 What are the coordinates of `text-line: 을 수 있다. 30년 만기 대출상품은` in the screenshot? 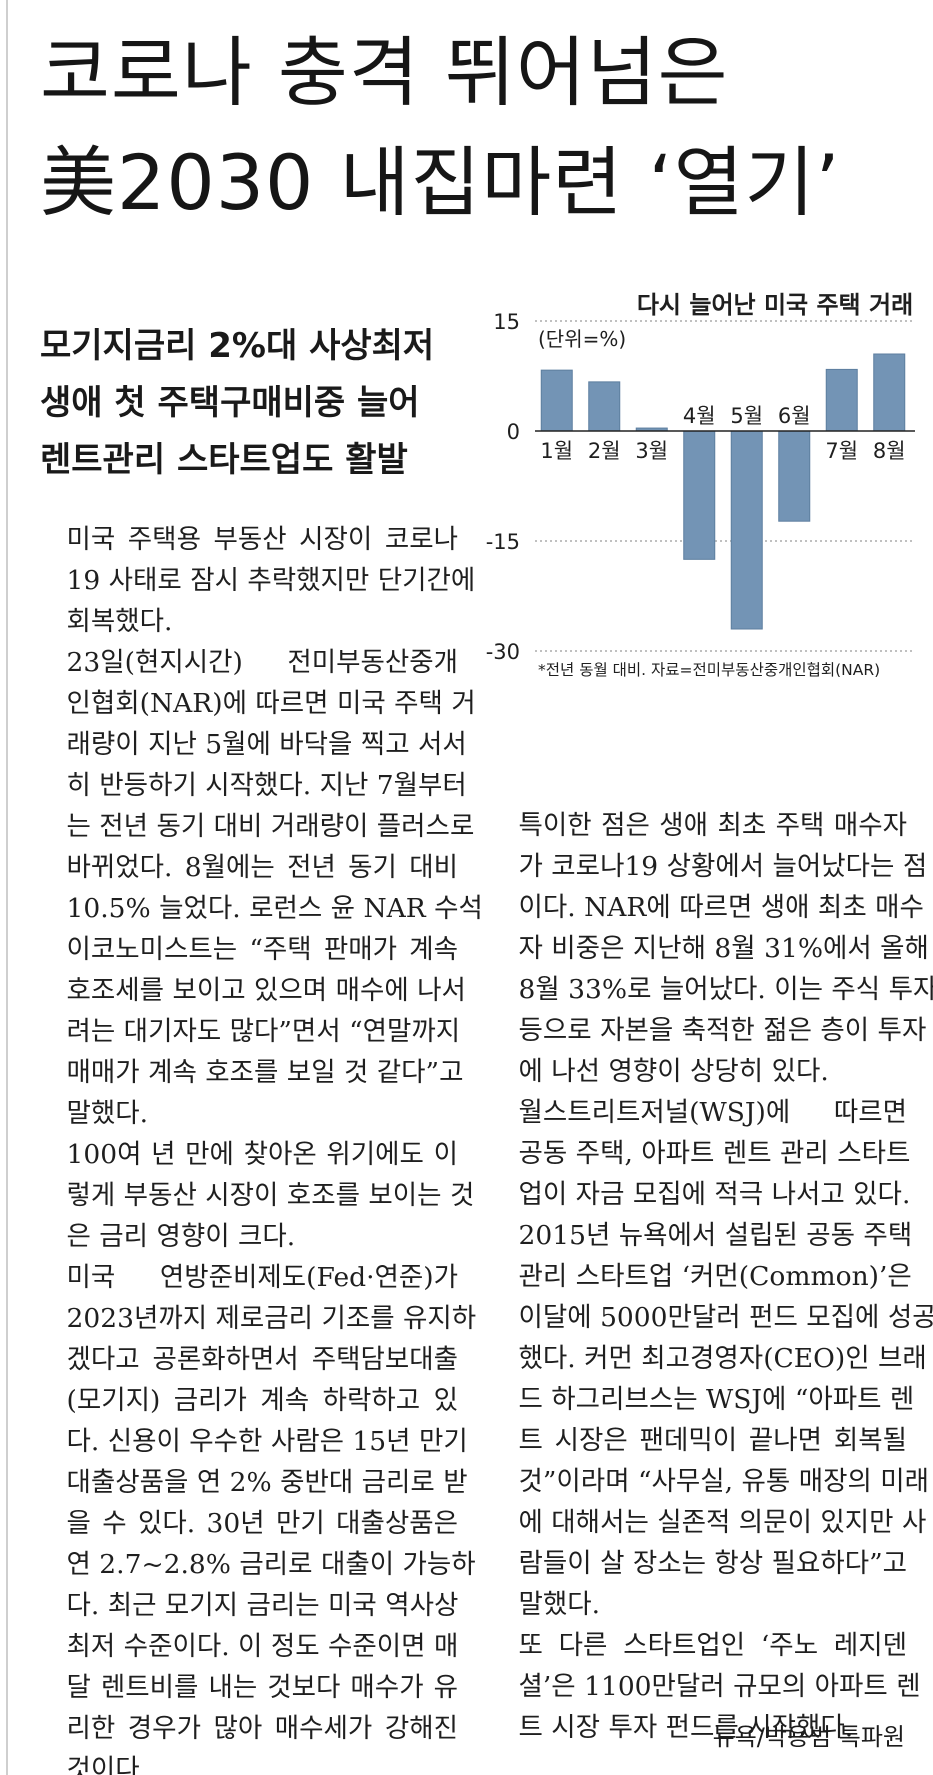 It's located at (262, 1523).